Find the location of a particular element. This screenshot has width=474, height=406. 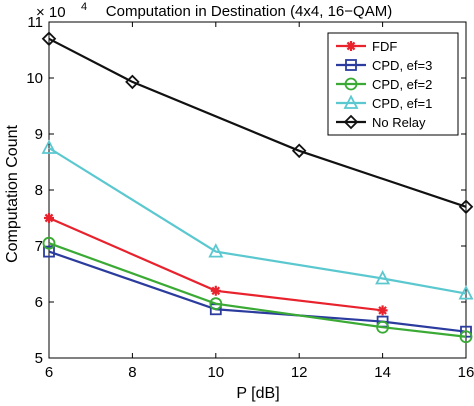

y-tick-label: 10 is located at coordinates (34, 78).